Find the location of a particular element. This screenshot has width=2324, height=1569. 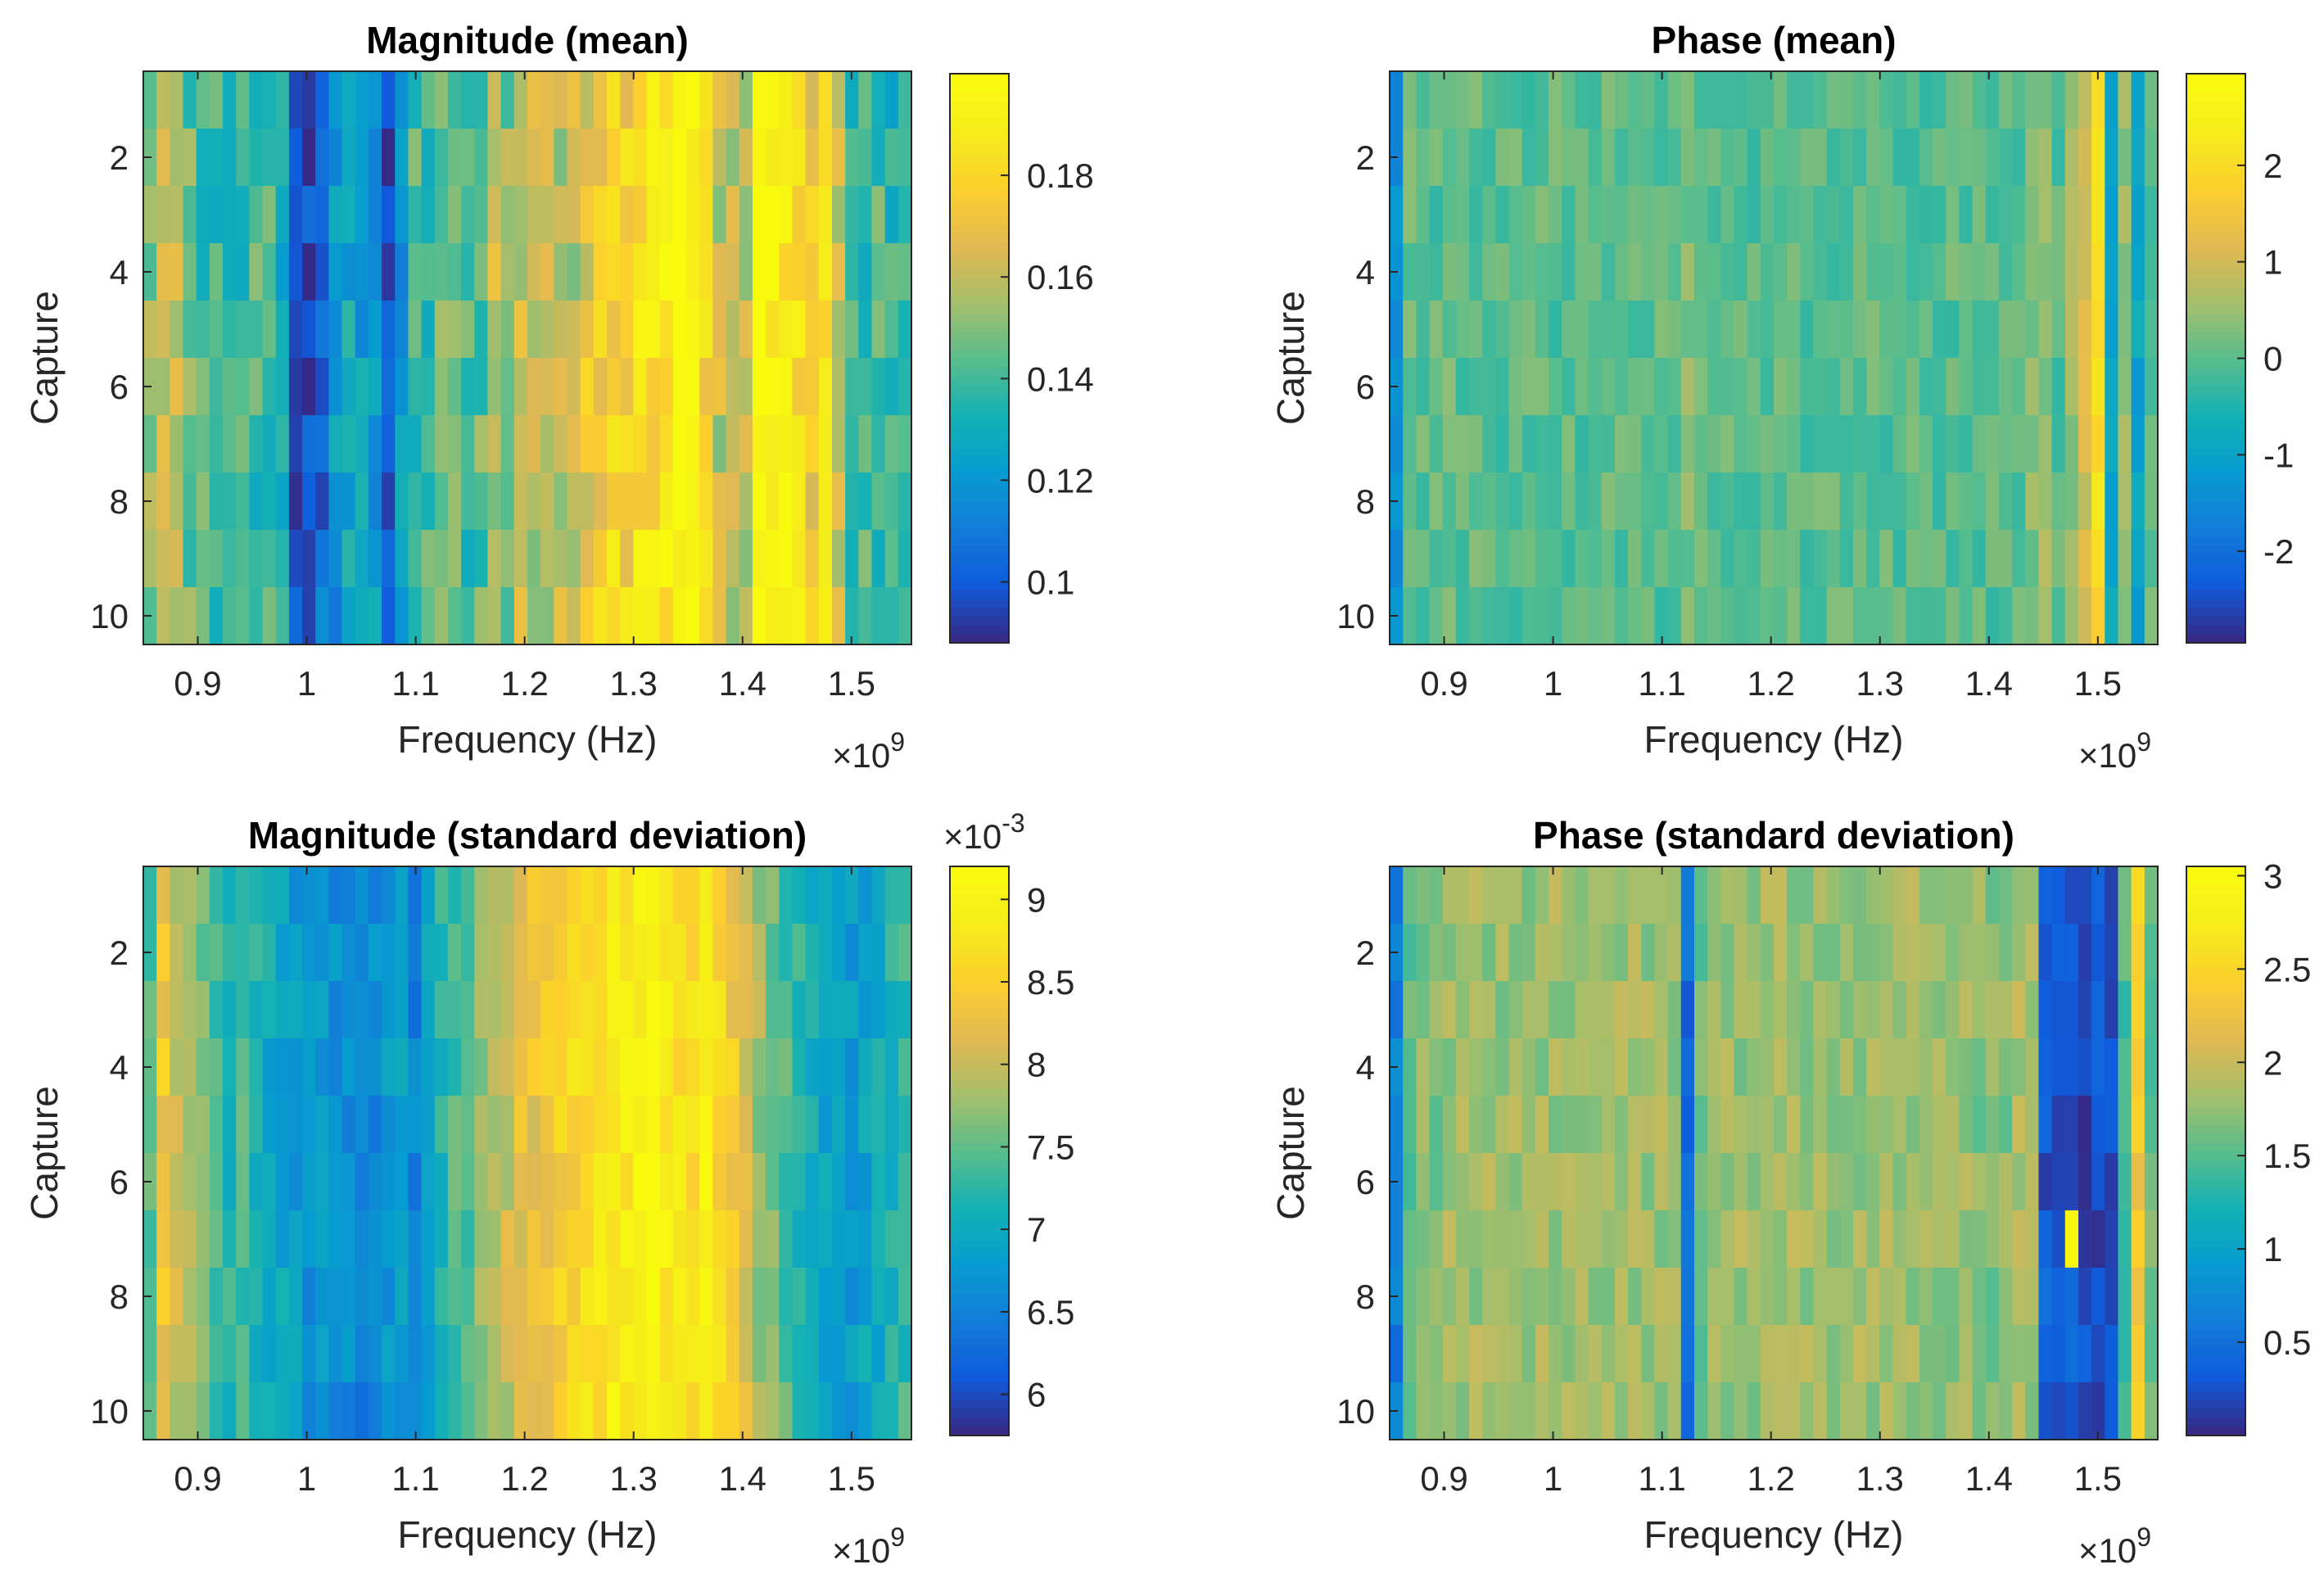

x-exponent-label: ×10⁹ is located at coordinates (868, 1545).